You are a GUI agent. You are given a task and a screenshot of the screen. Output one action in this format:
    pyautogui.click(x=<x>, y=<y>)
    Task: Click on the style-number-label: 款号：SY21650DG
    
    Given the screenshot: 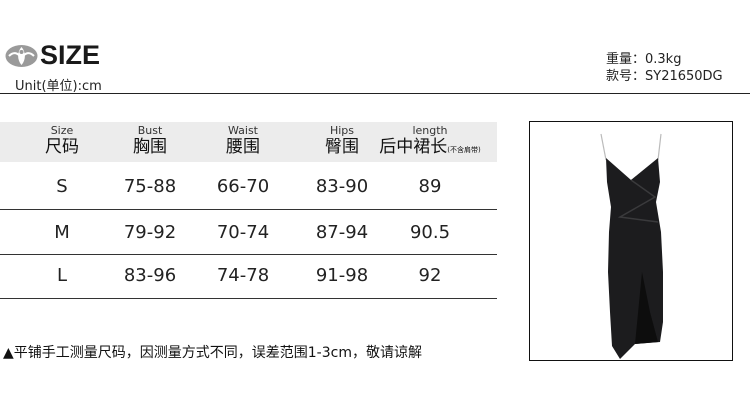 What is the action you would take?
    pyautogui.click(x=664, y=76)
    